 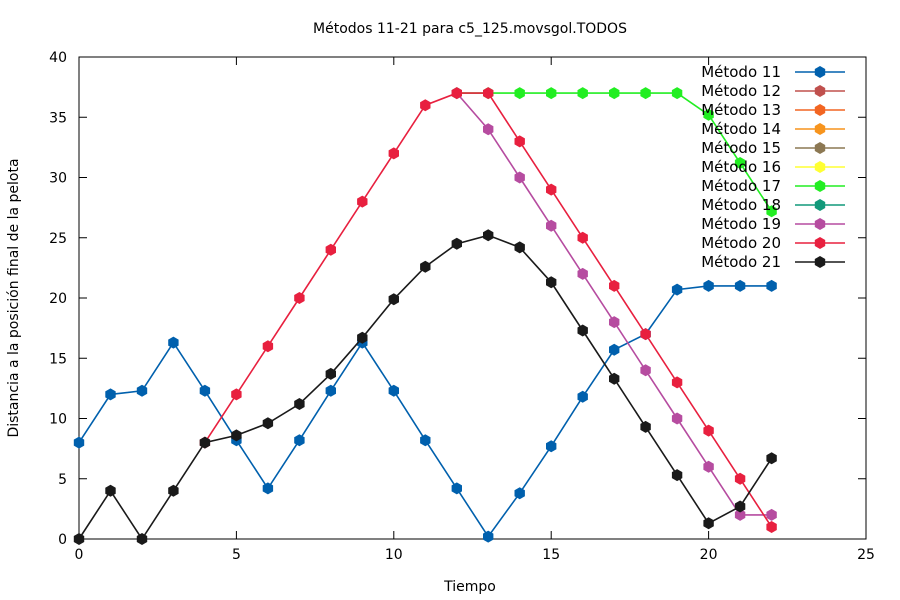 What do you see at coordinates (469, 587) in the screenshot?
I see `x-axis-label: Tiempo` at bounding box center [469, 587].